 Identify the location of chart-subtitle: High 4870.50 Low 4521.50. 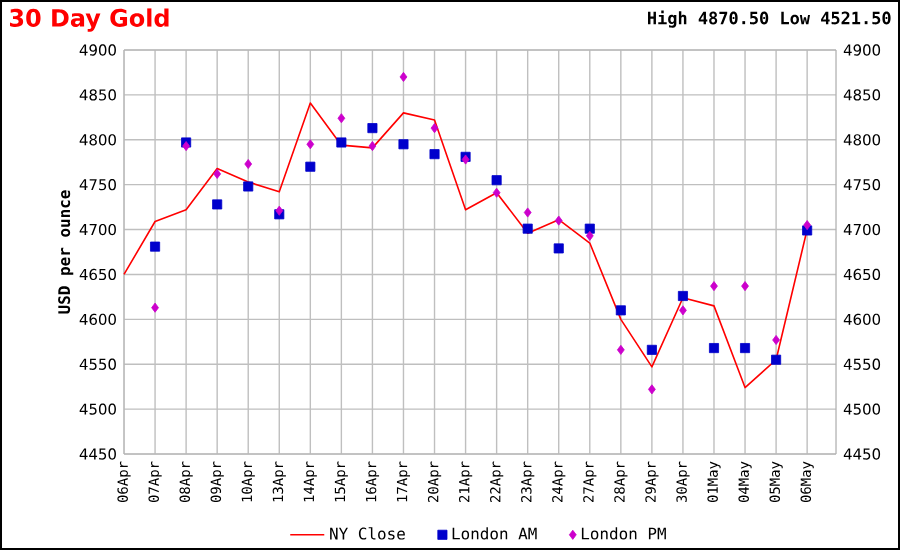
(769, 19).